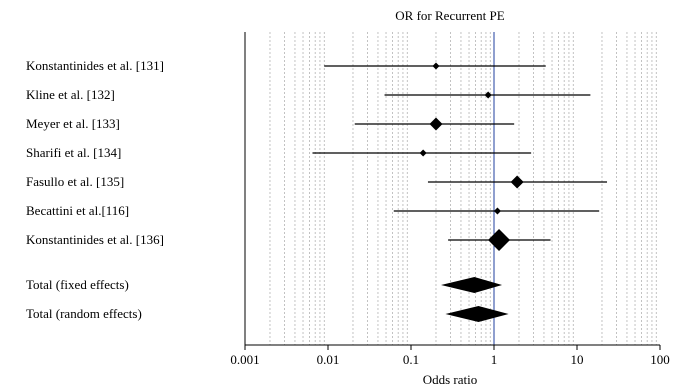 This screenshot has width=675, height=390. Describe the element at coordinates (279, 152) in the screenshot. I see `study-row: Sharifi et al. [134]` at that location.